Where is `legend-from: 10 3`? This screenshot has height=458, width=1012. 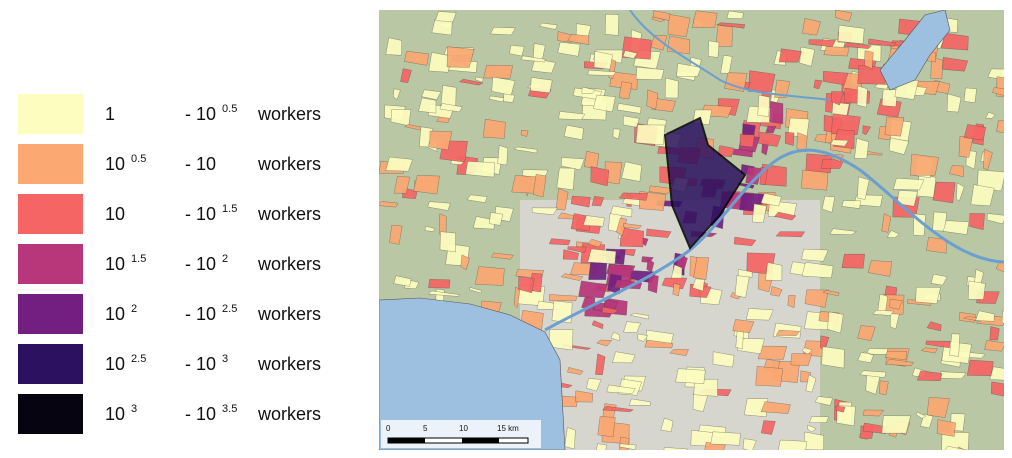 legend-from: 10 3 is located at coordinates (121, 413).